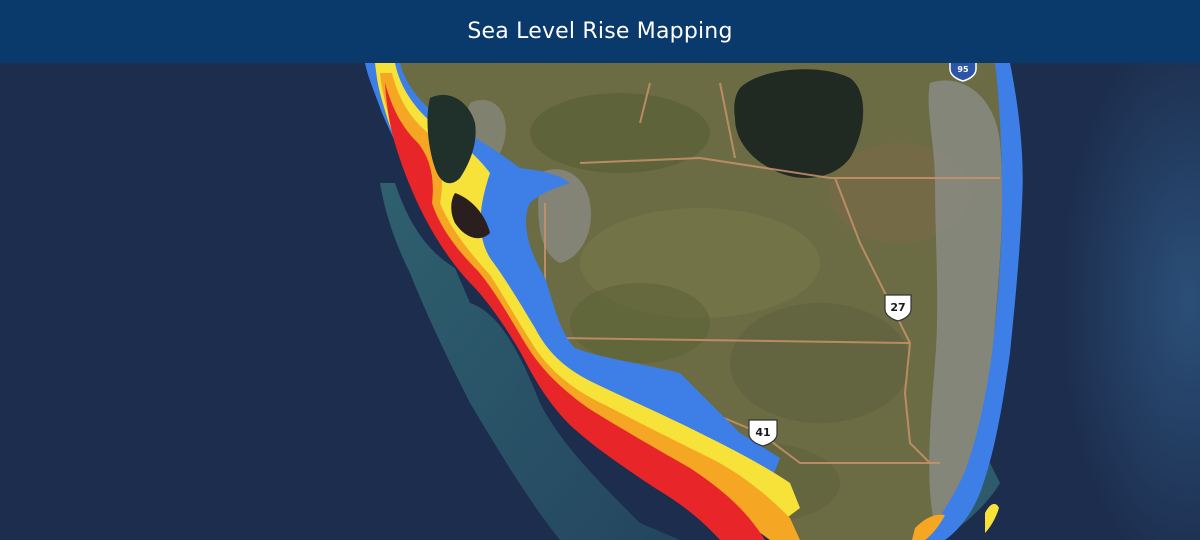 Image resolution: width=1200 pixels, height=540 pixels. What do you see at coordinates (564, 216) in the screenshot?
I see `fort-myers-urban` at bounding box center [564, 216].